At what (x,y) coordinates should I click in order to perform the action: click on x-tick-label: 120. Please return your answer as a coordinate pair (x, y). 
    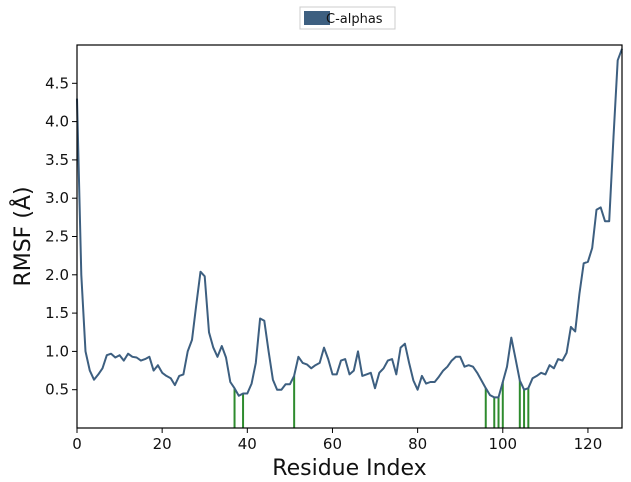
    Looking at the image, I should click on (588, 444).